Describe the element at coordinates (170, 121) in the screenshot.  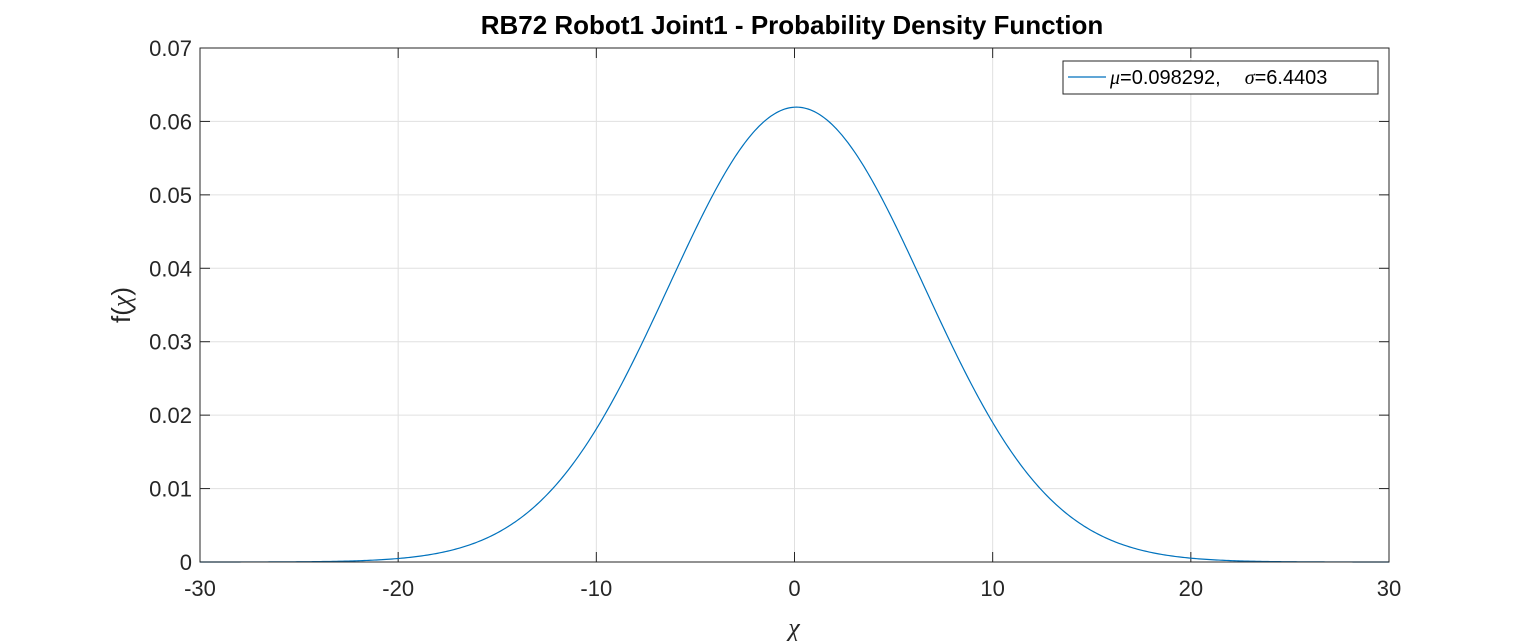
I see `y-tick-label: 0.06` at that location.